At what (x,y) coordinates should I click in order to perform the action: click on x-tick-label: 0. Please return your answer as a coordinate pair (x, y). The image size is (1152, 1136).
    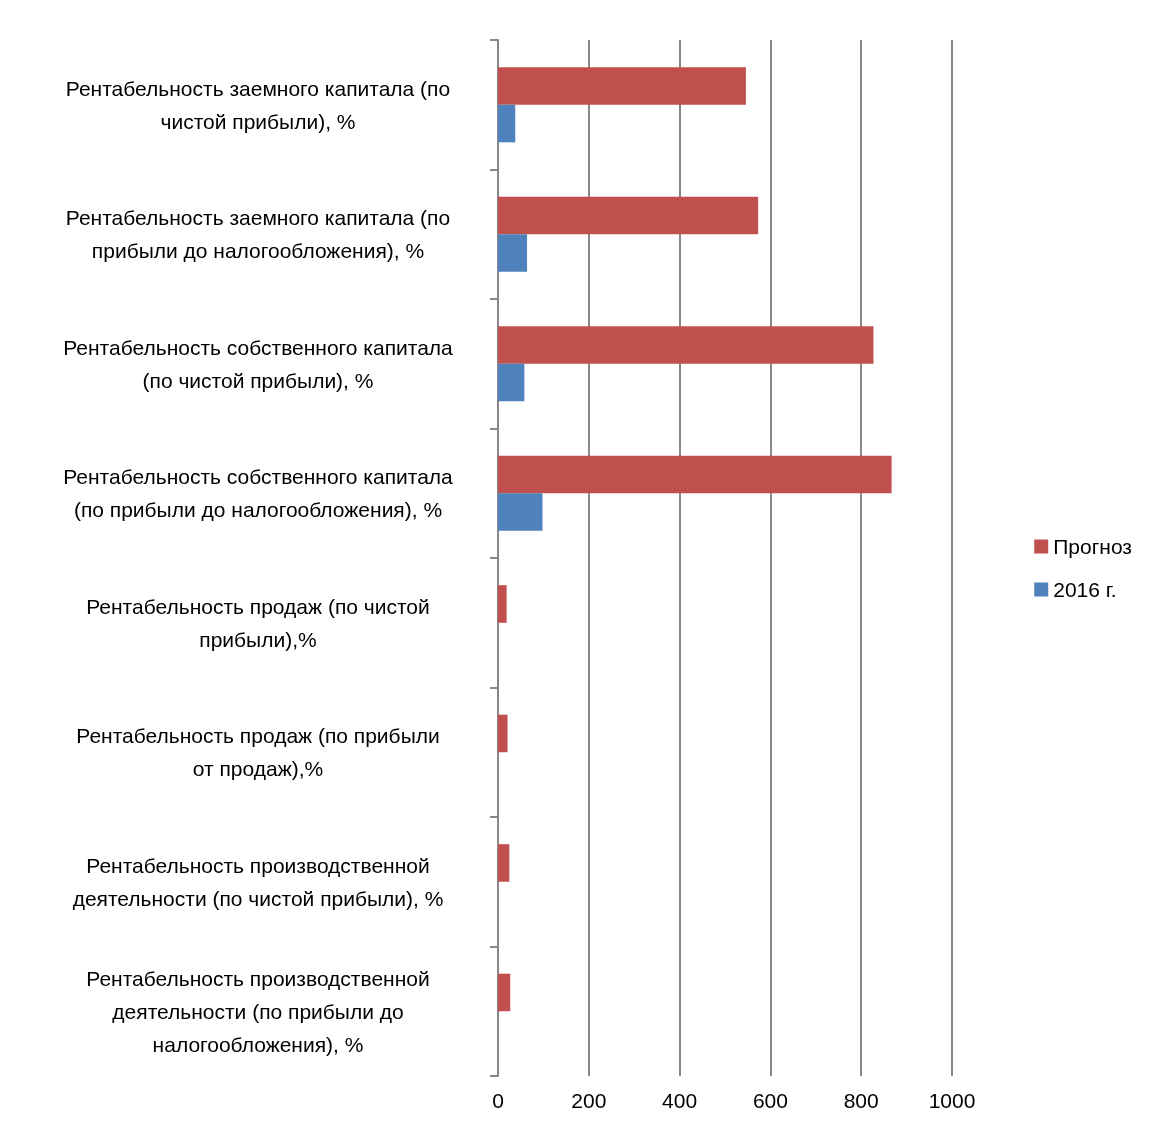
    Looking at the image, I should click on (498, 1100).